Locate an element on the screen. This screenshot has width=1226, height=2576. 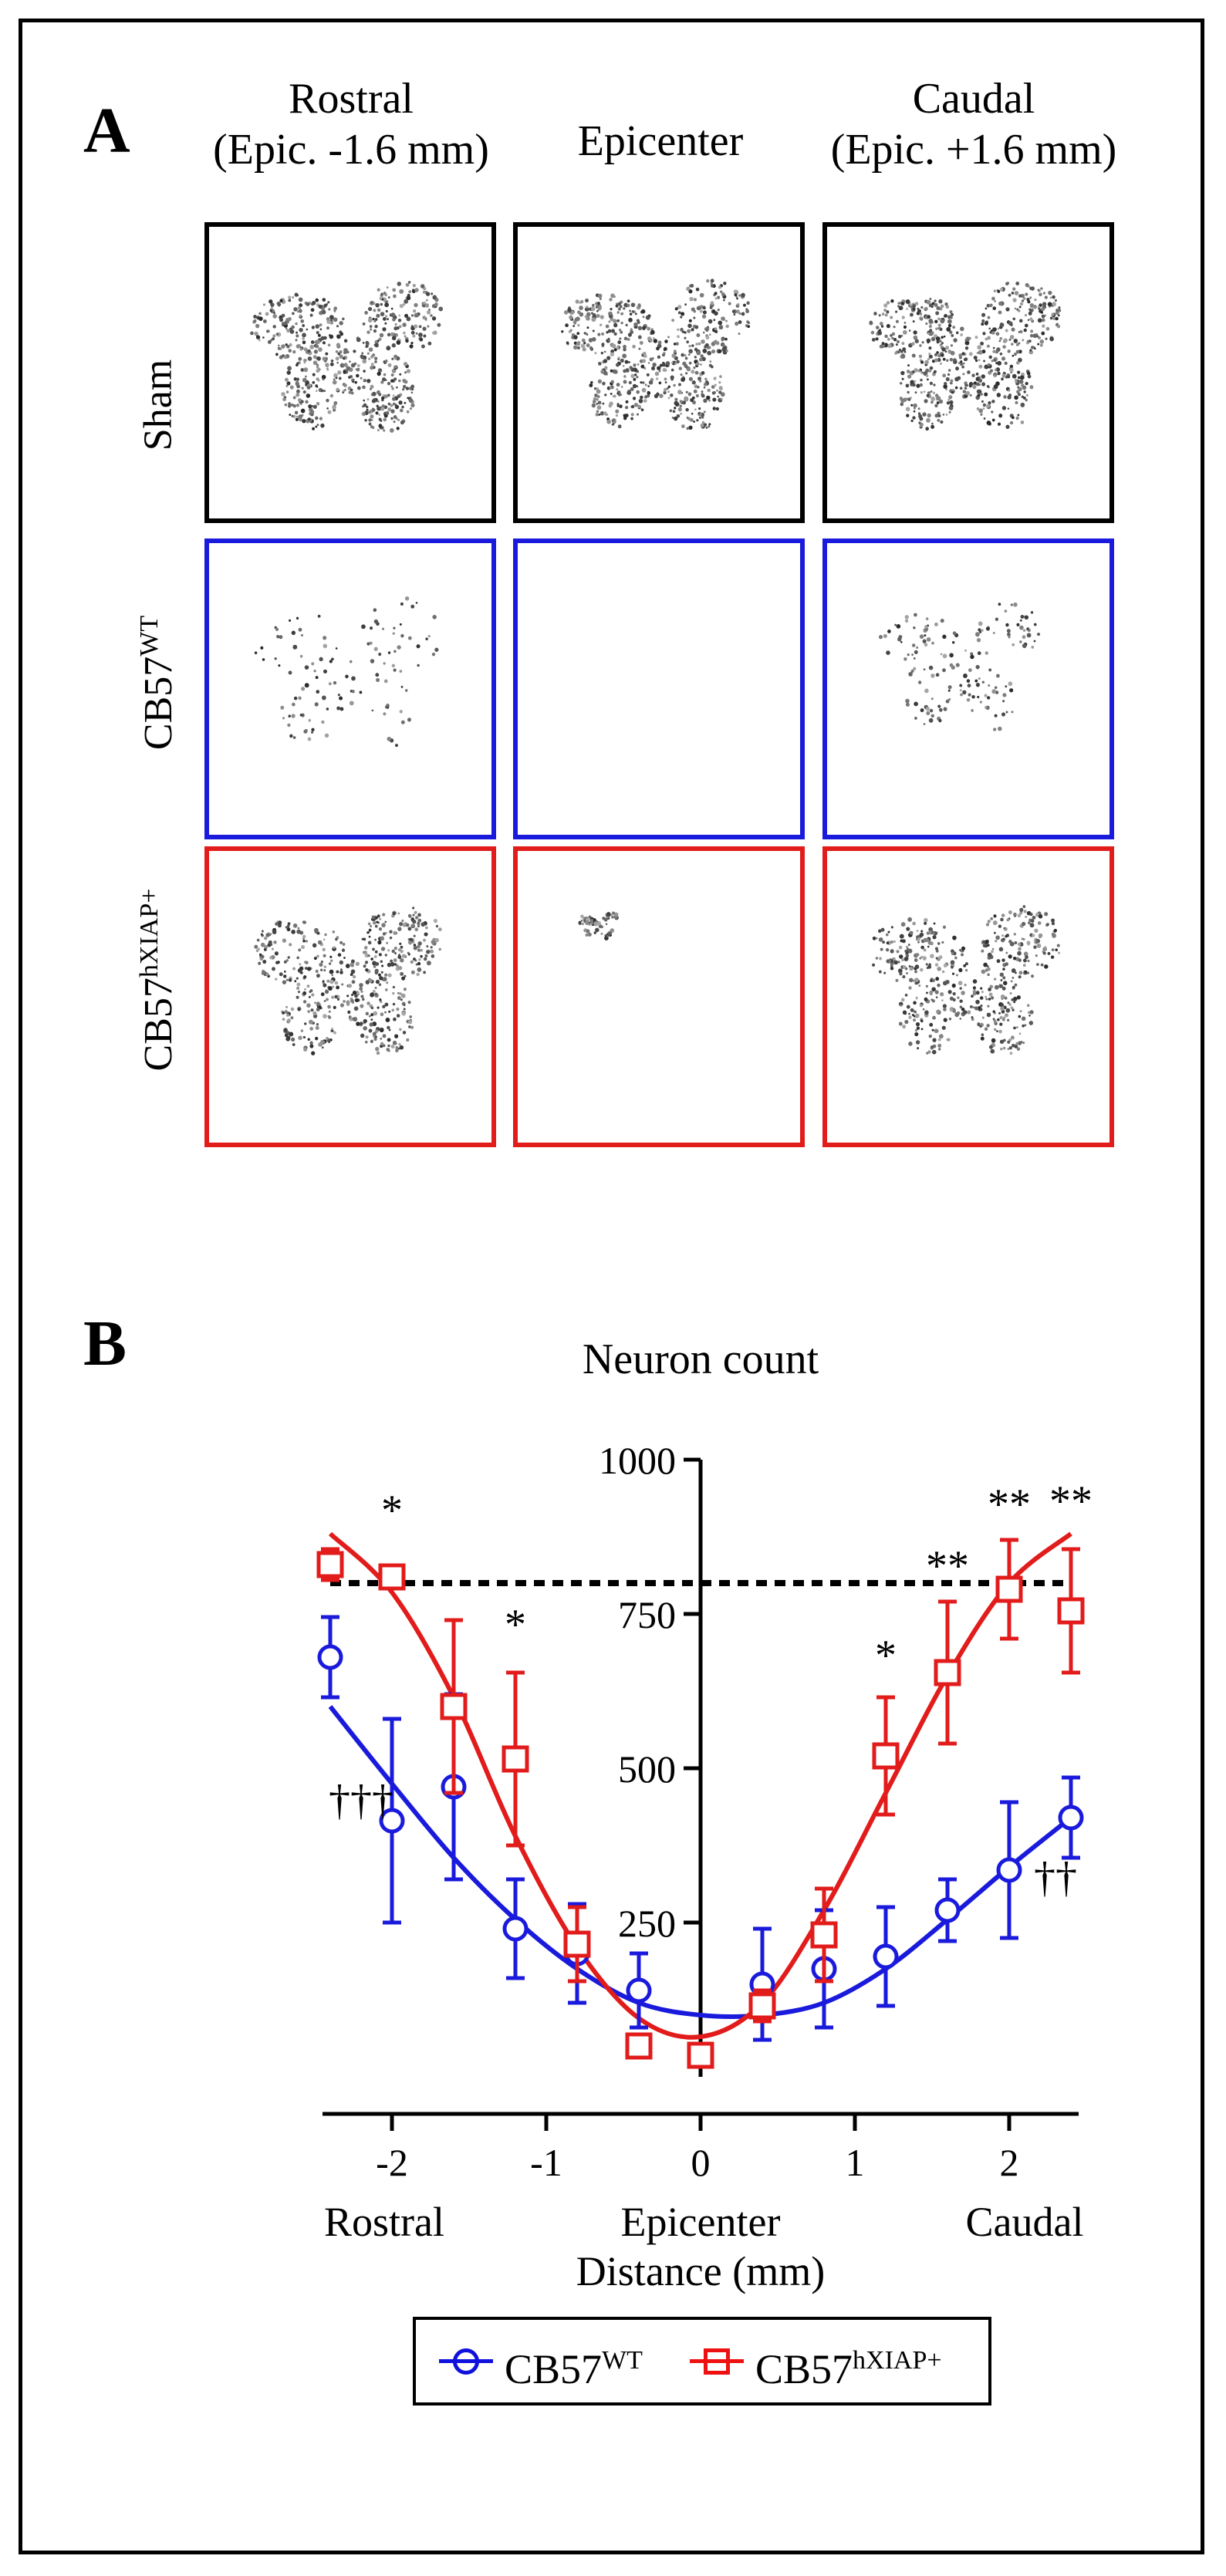
significance-annotation: ††† is located at coordinates (361, 1801).